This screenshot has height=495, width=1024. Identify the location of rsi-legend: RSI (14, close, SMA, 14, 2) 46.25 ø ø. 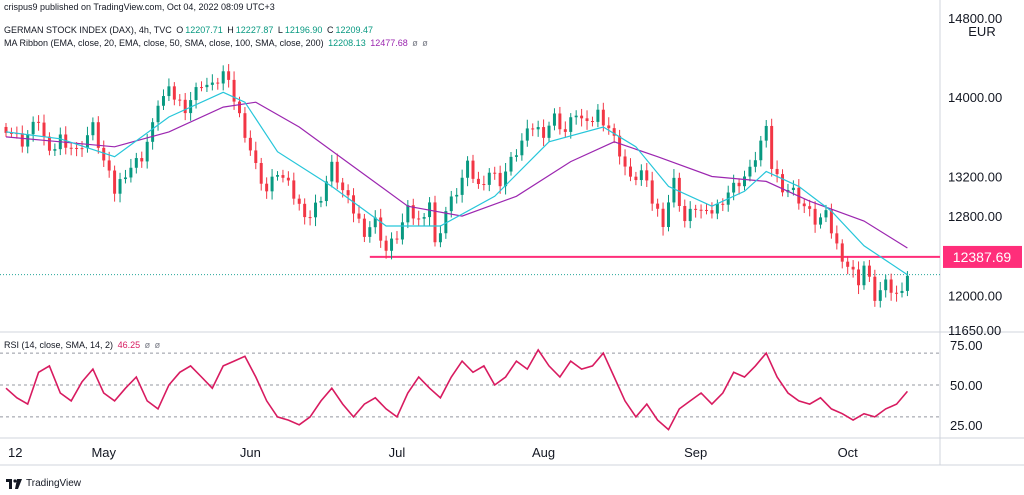
(83, 345).